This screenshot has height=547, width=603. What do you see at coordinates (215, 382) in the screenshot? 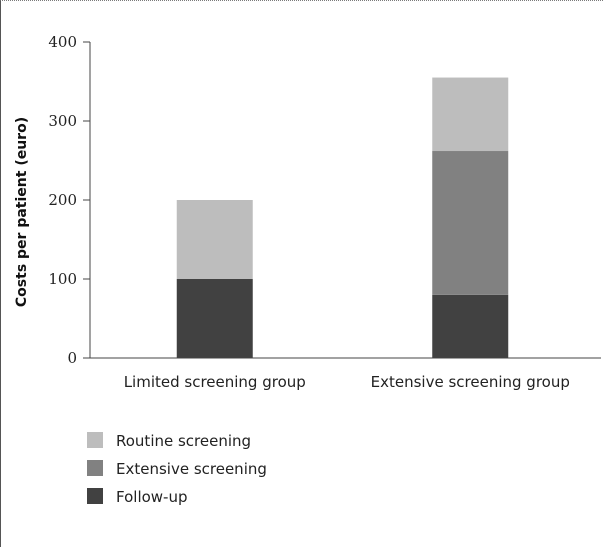
I see `x-tick-label: Limited screening group` at bounding box center [215, 382].